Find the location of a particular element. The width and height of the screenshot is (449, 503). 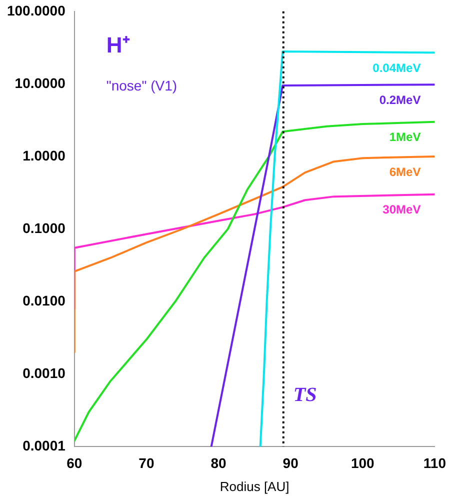

x-tick-label: 110 is located at coordinates (434, 462).